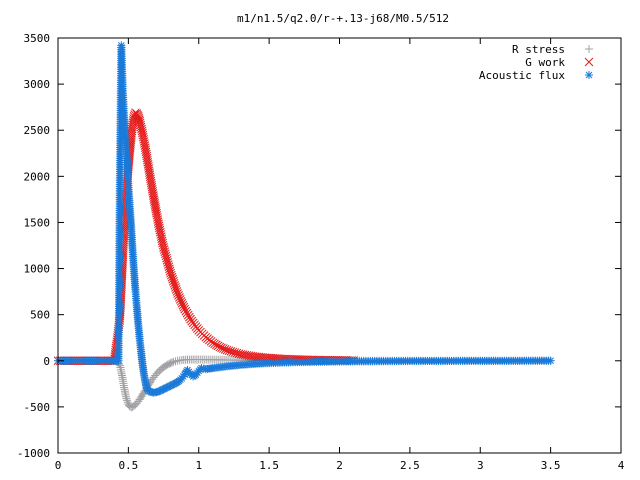 Image resolution: width=640 pixels, height=480 pixels. Describe the element at coordinates (589, 75) in the screenshot. I see `legend-marker-acoustic-flux` at that location.